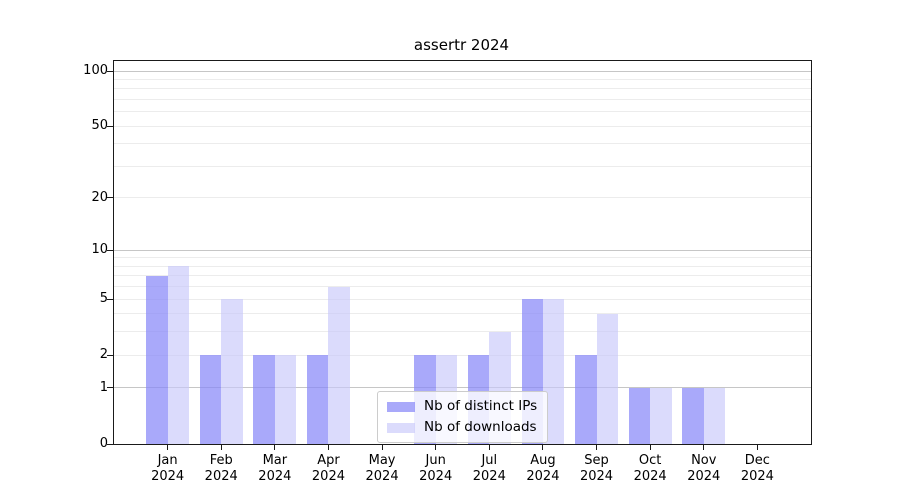  I want to click on chart-title: assertr 2024, so click(461, 45).